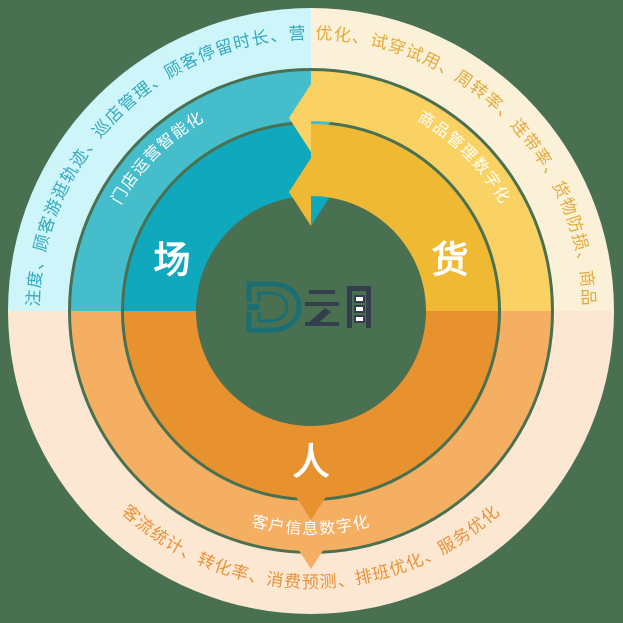  I want to click on huo-deep-band, so click(393, 217).